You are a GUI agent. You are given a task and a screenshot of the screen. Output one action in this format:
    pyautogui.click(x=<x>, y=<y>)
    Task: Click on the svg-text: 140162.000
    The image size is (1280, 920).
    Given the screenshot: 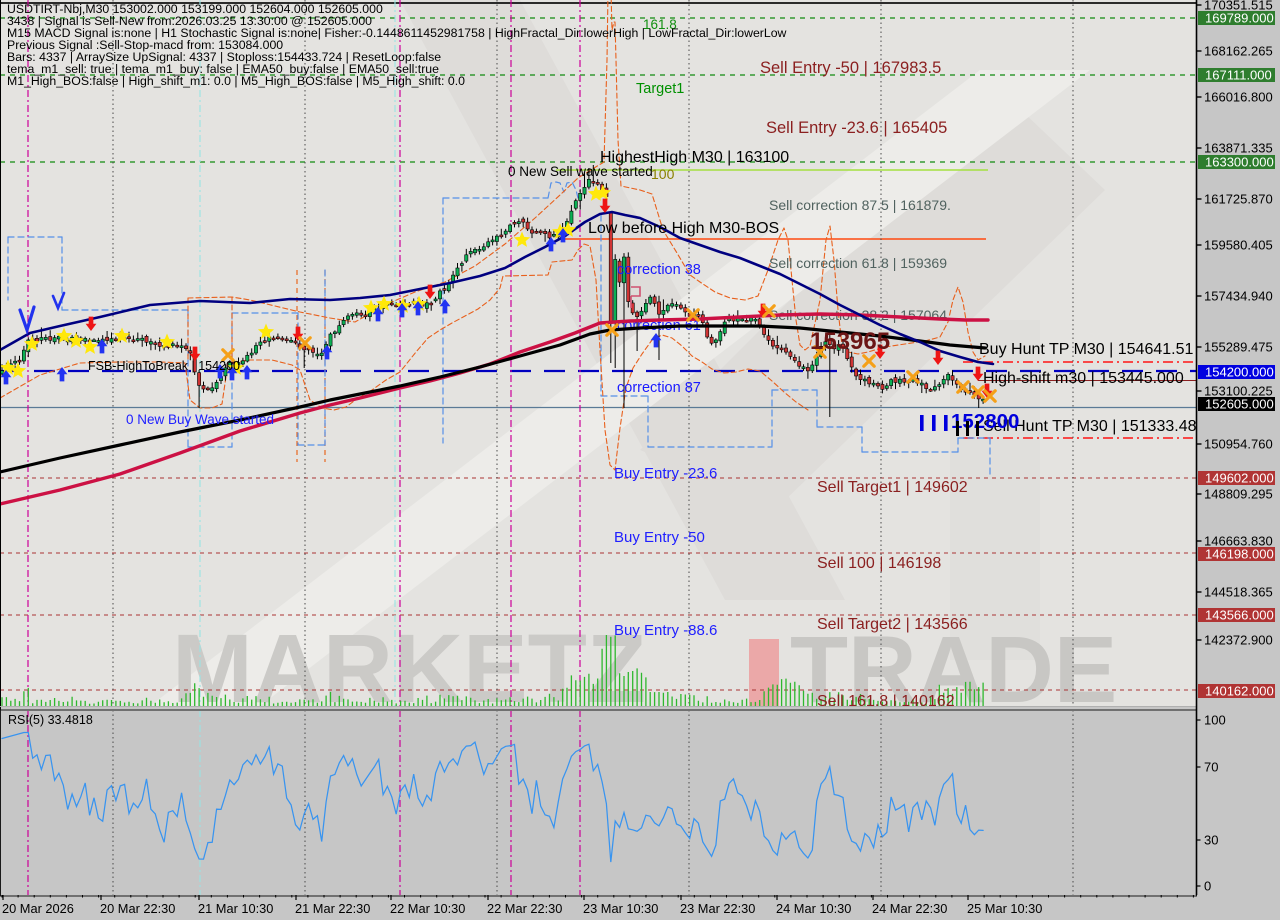 What is the action you would take?
    pyautogui.click(x=1239, y=691)
    